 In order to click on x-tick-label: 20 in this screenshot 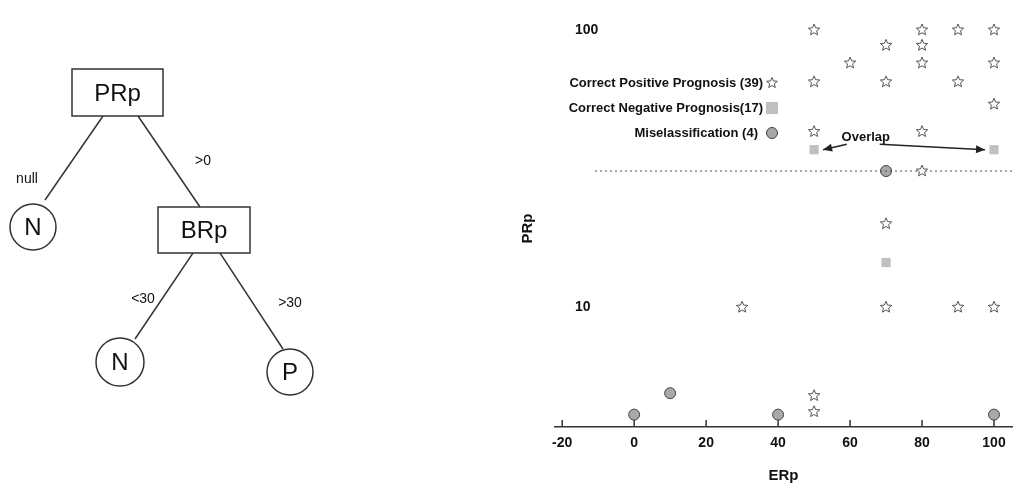, I will do `click(706, 442)`.